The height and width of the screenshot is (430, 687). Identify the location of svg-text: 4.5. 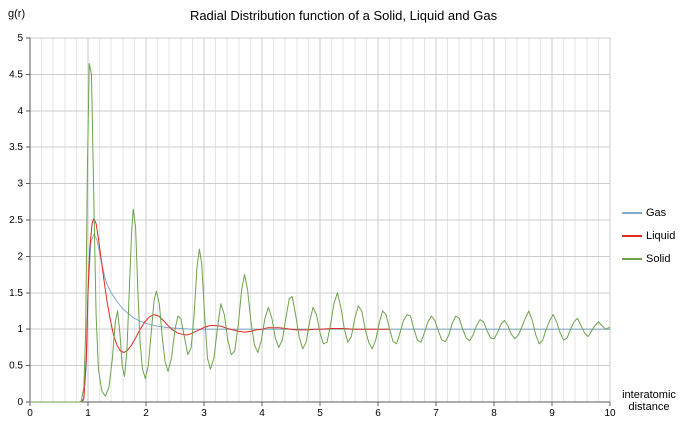
(16, 74).